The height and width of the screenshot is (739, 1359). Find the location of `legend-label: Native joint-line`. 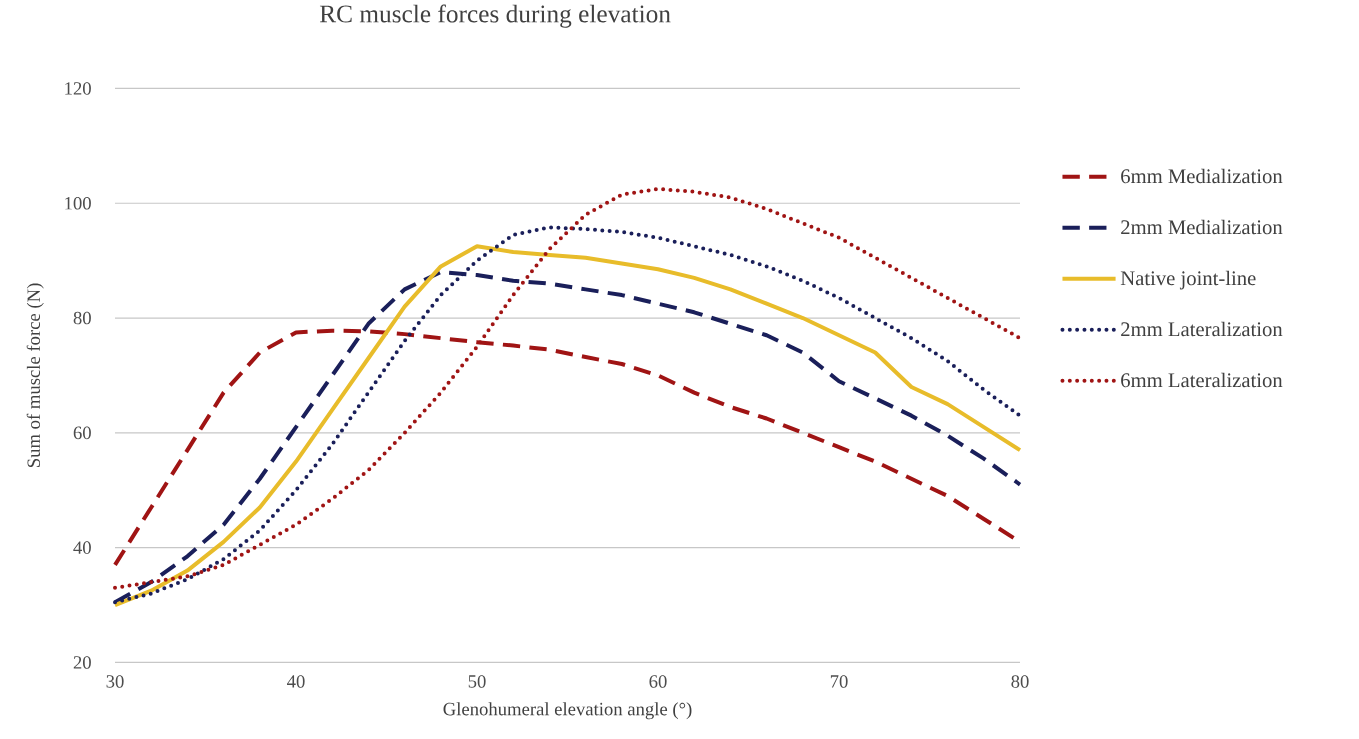

legend-label: Native joint-line is located at coordinates (1188, 280).